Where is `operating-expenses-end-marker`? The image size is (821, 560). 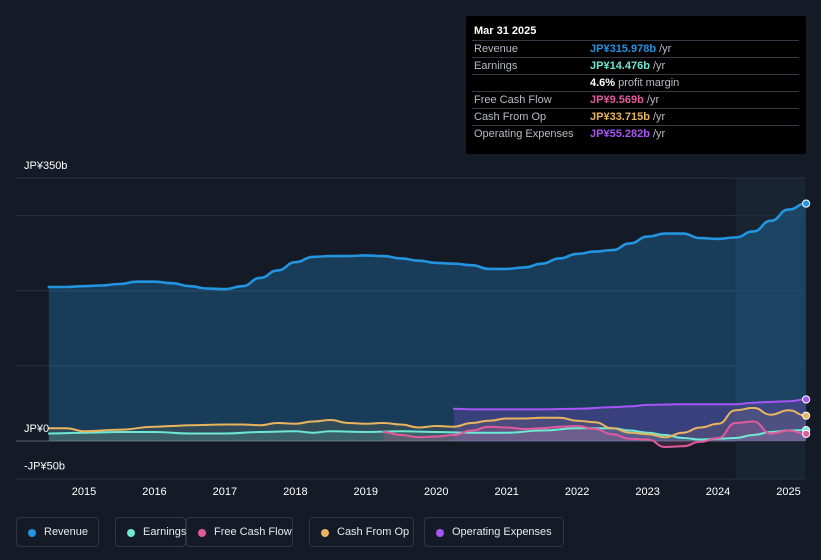 operating-expenses-end-marker is located at coordinates (806, 399).